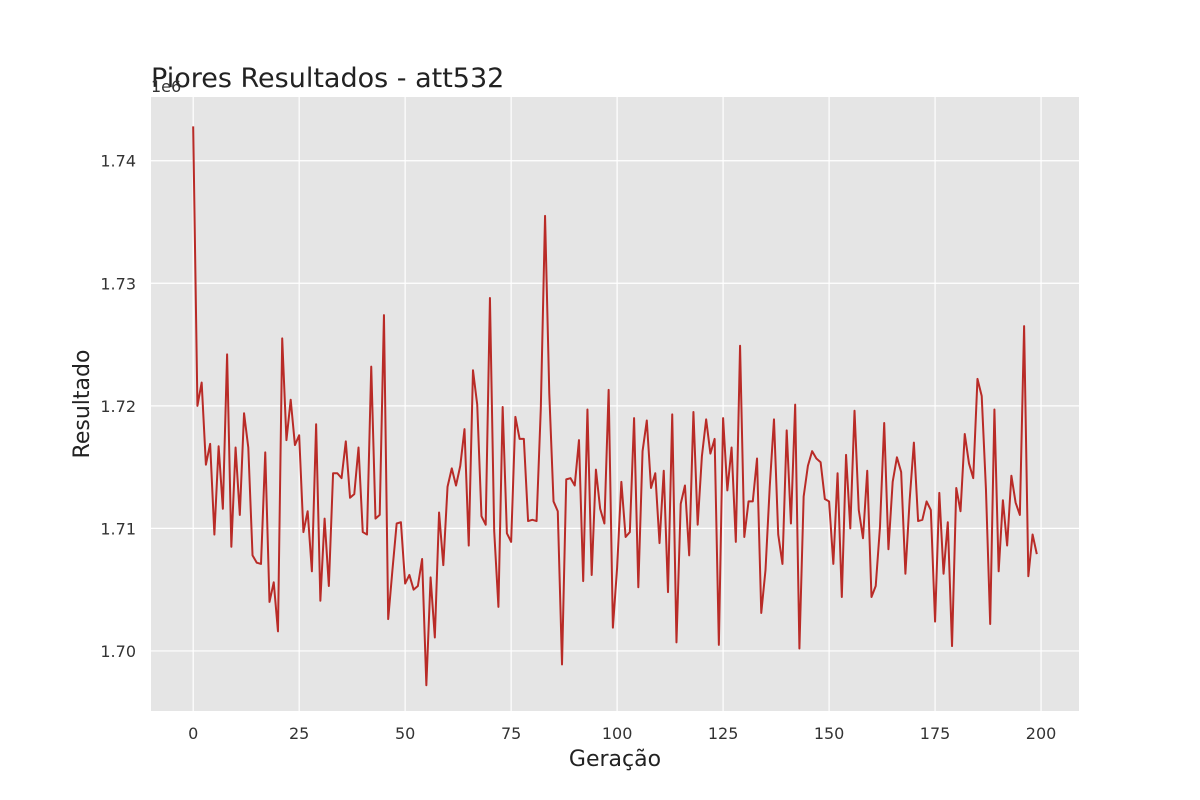  What do you see at coordinates (511, 733) in the screenshot?
I see `x-tick-label: 75` at bounding box center [511, 733].